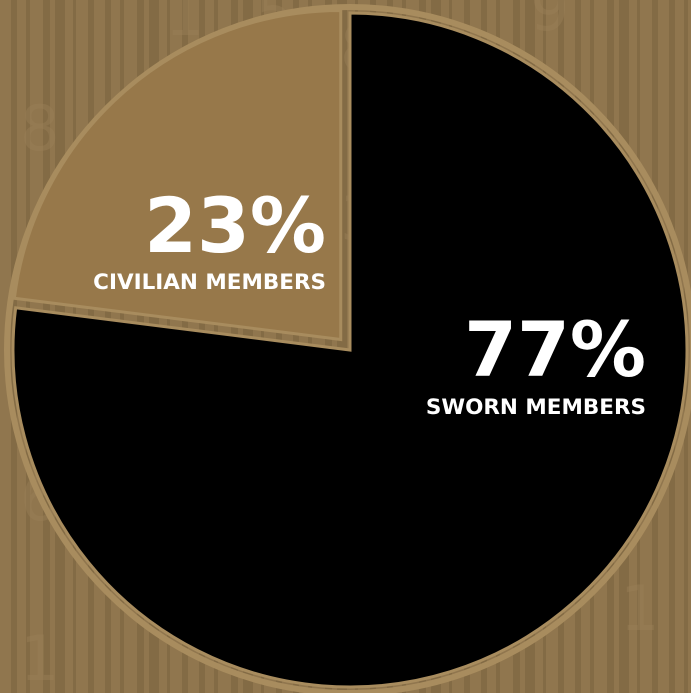  I want to click on civilian-percent-label: 23%, so click(235, 225).